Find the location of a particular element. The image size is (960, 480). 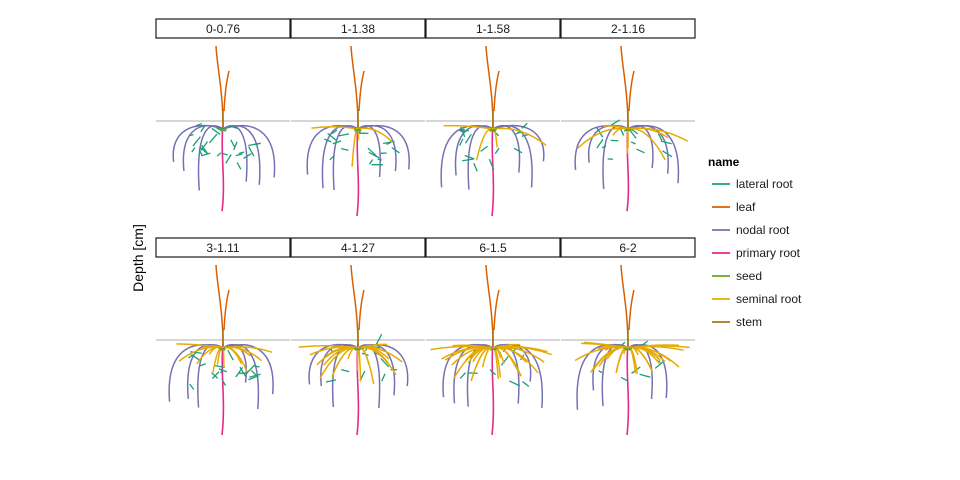

strip-label: 4-1.27 is located at coordinates (358, 248).